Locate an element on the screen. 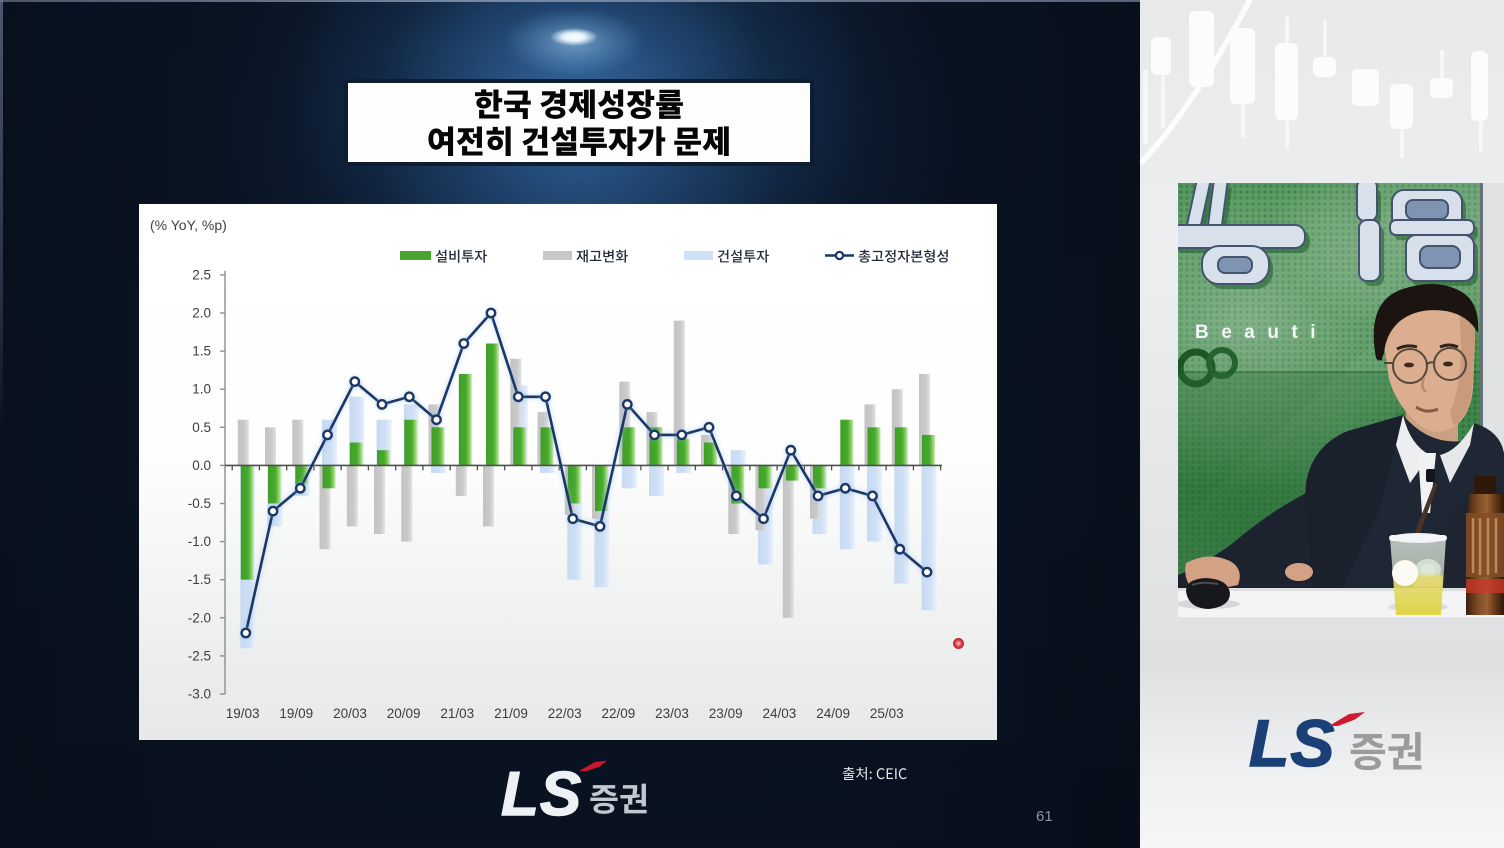  svg-text: 24/09 is located at coordinates (833, 713).